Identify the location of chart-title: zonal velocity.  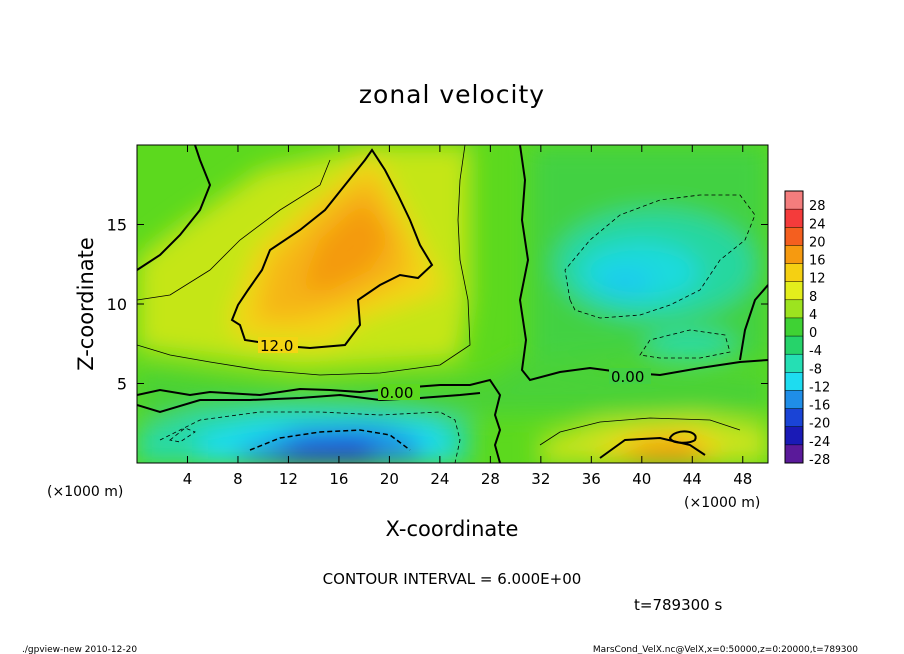
(452, 94).